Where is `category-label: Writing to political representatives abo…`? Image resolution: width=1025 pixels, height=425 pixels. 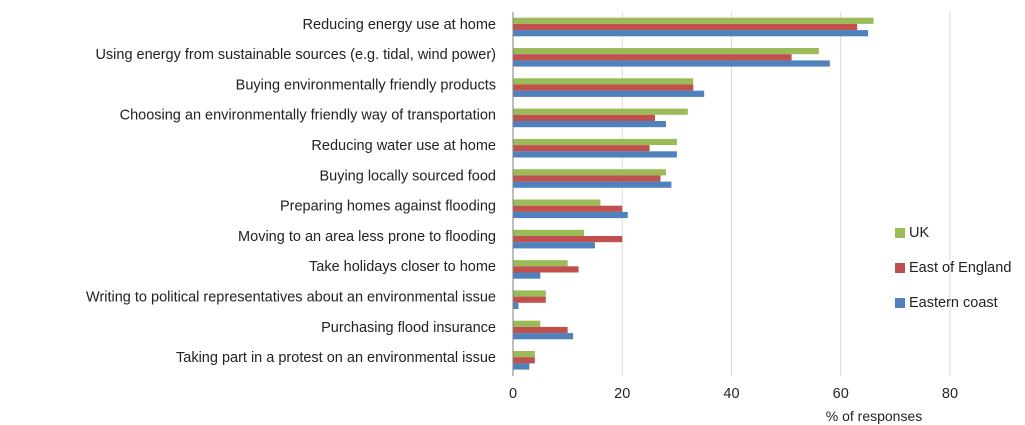
category-label: Writing to political representatives abo… is located at coordinates (291, 298).